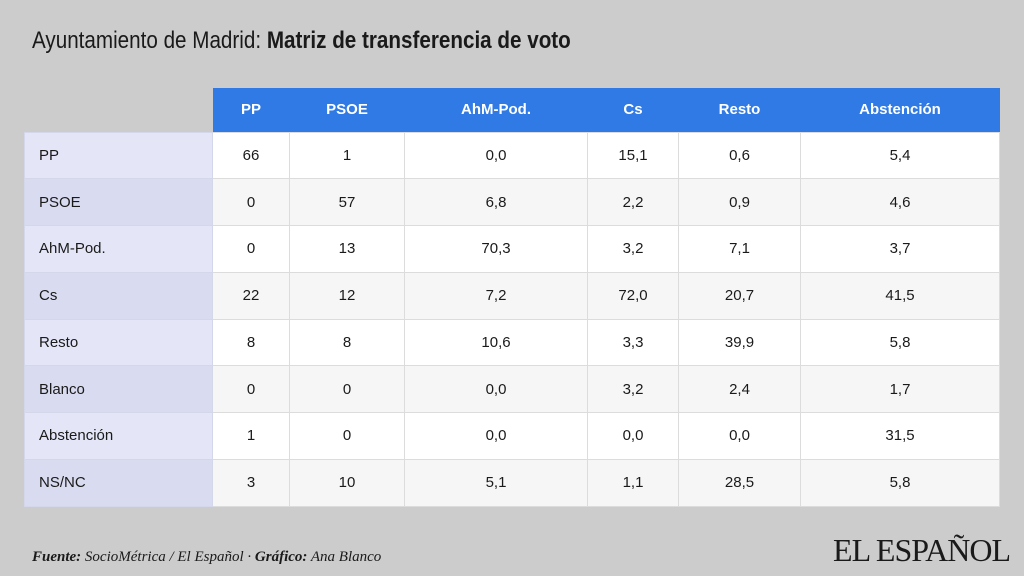  What do you see at coordinates (147, 40) in the screenshot?
I see `title-prefix: Ayuntamiento de Madrid:` at bounding box center [147, 40].